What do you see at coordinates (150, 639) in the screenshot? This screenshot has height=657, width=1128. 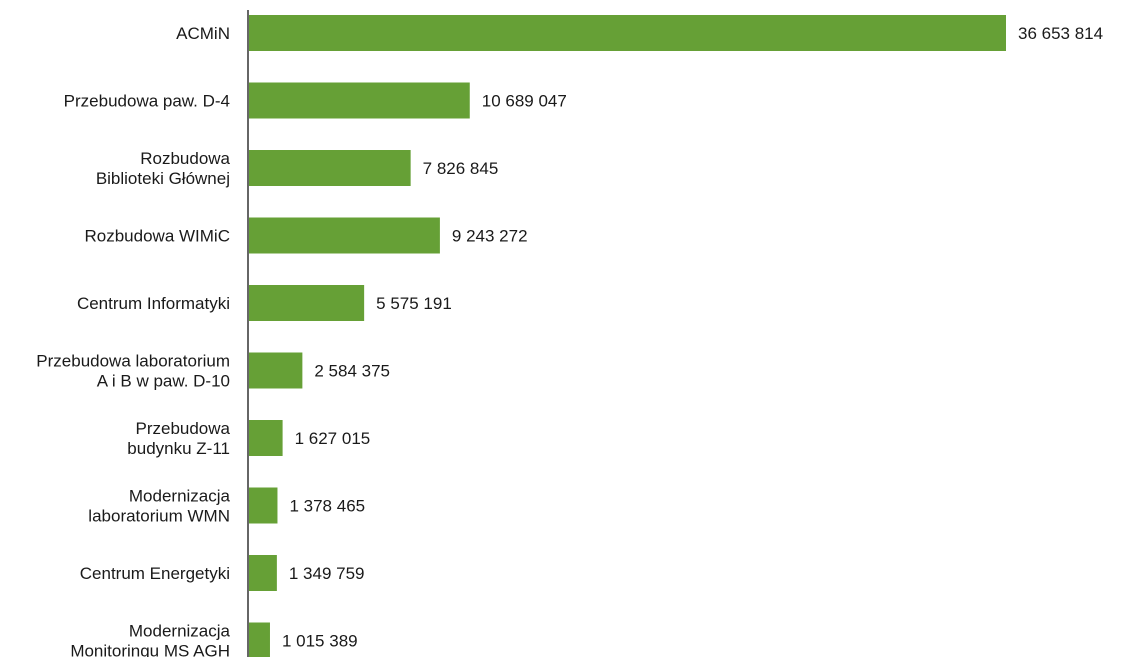 I see `category-label-9: Modernizacja Monitoringu MS AGH` at bounding box center [150, 639].